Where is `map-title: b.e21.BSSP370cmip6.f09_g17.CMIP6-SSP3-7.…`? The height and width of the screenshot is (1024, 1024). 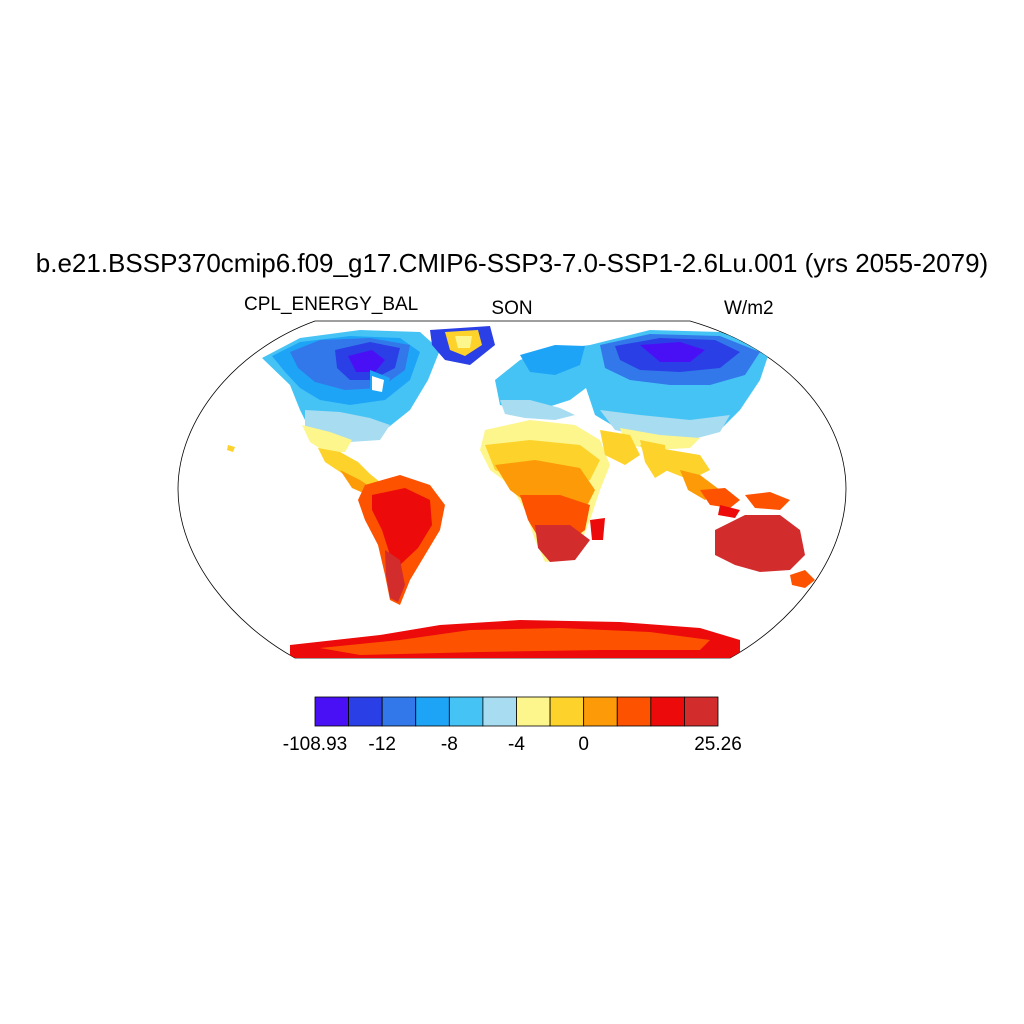 map-title: b.e21.BSSP370cmip6.f09_g17.CMIP6-SSP3-7.… is located at coordinates (512, 263).